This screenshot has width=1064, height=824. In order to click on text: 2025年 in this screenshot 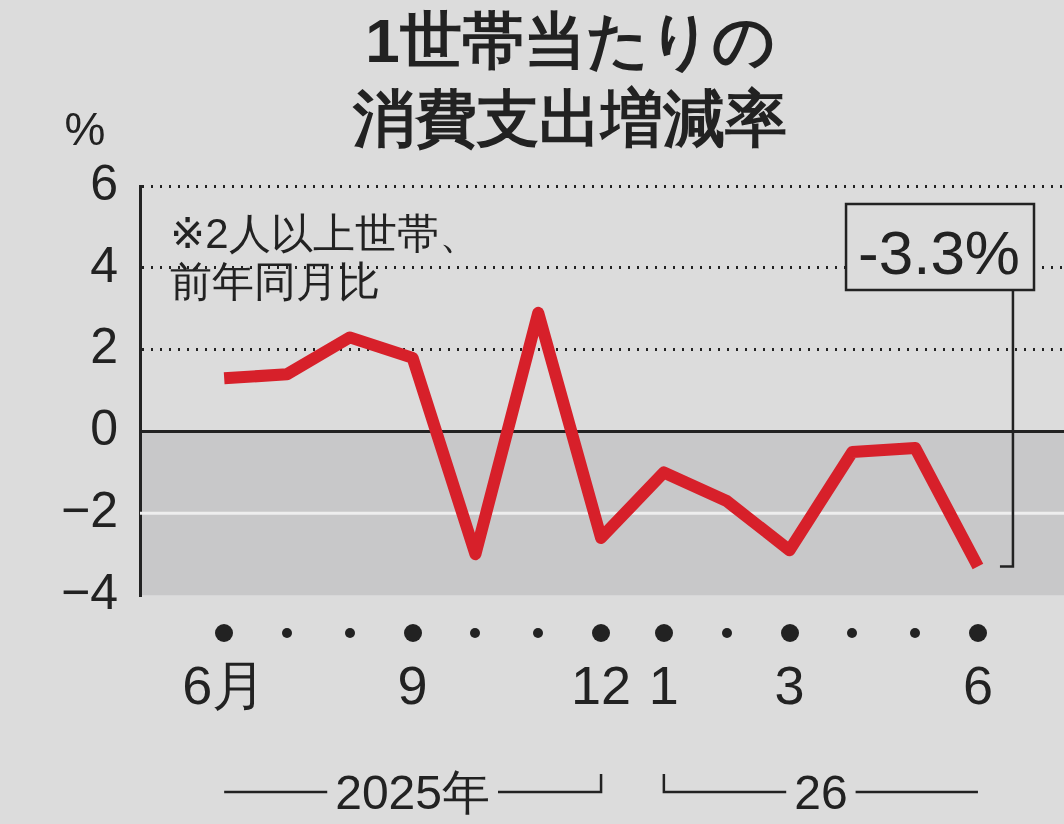, I will do `click(413, 792)`.